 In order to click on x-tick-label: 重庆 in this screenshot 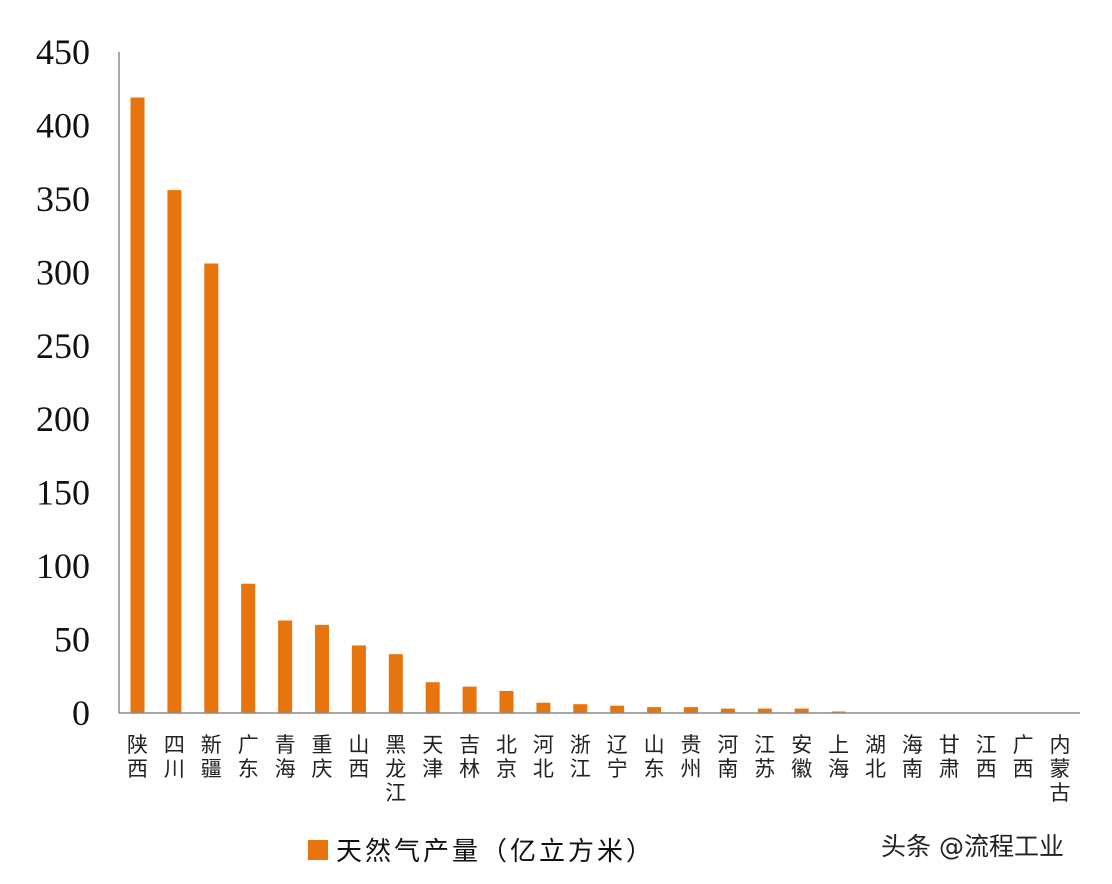, I will do `click(322, 757)`.